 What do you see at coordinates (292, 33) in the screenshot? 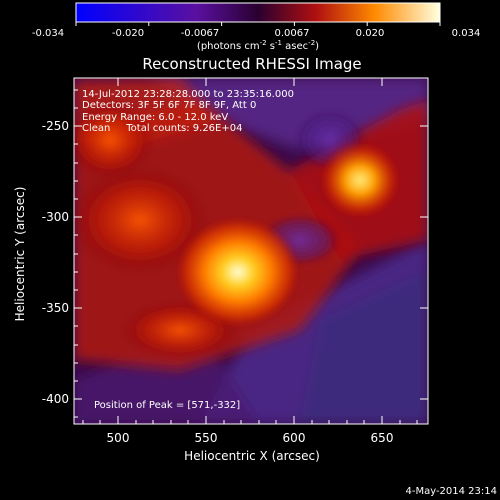
I see `colorbar-tick-label: 0.0067` at bounding box center [292, 33].